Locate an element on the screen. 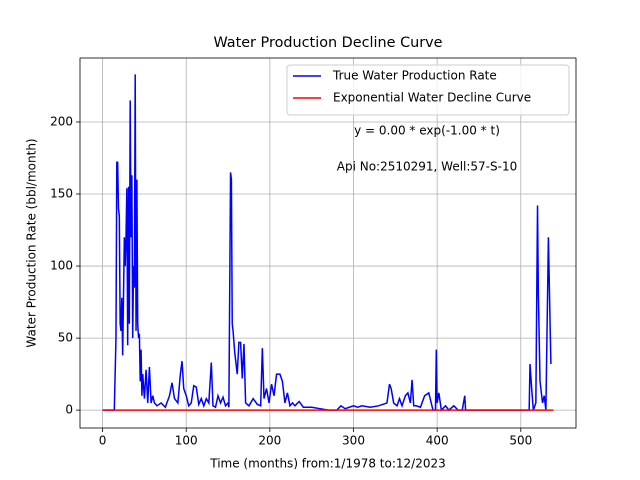 The image size is (640, 480). x-tick-label: 0 is located at coordinates (103, 441).